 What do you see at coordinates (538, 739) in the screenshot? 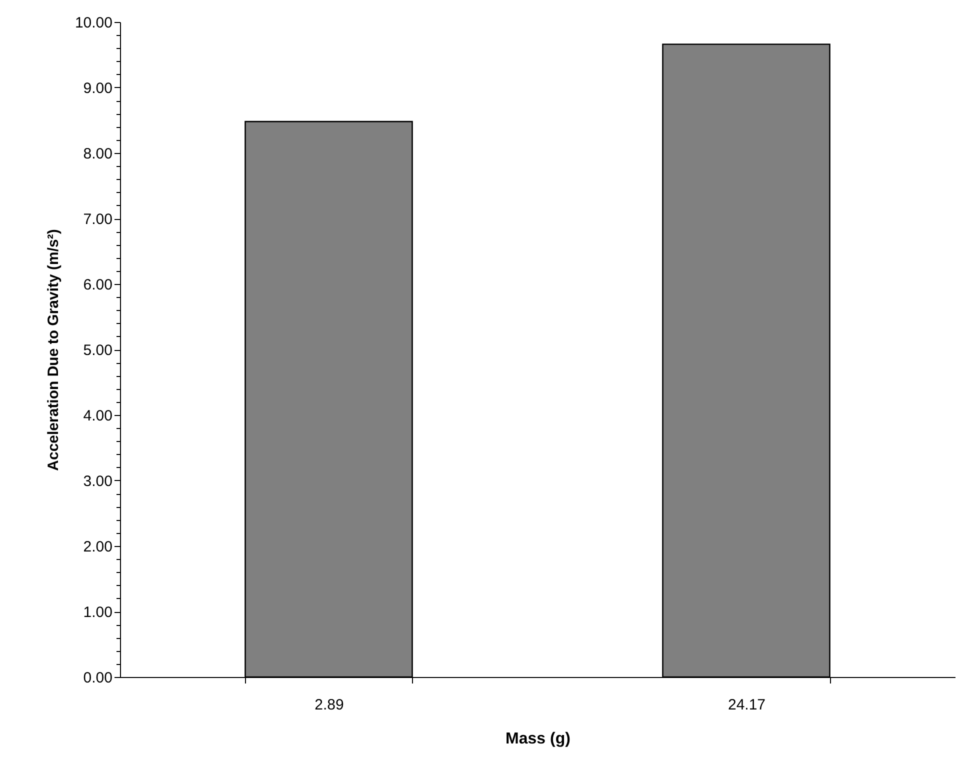
I see `x-axis-title: Mass (g)` at bounding box center [538, 739].